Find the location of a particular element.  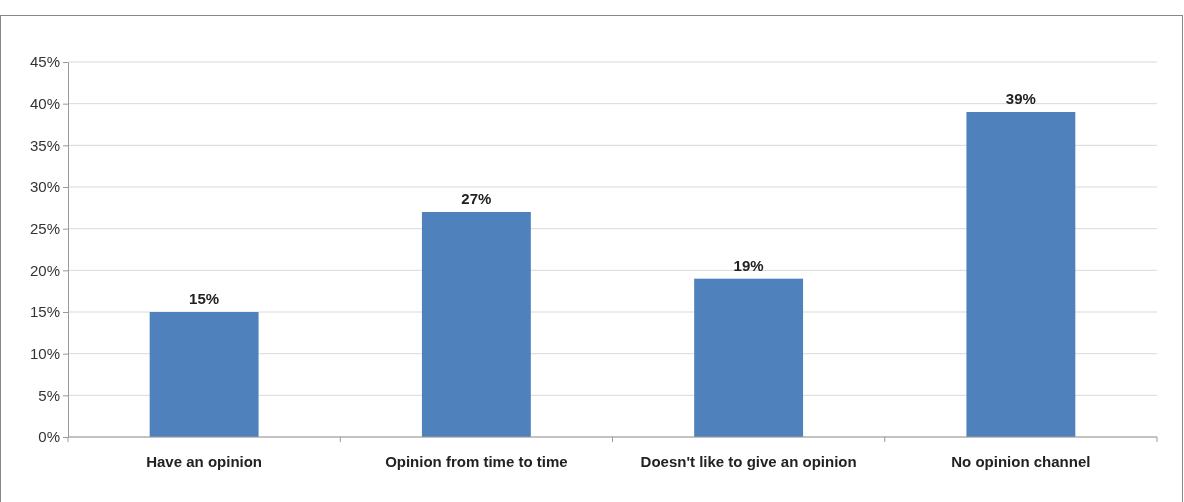

data-label: 39% is located at coordinates (1020, 98).